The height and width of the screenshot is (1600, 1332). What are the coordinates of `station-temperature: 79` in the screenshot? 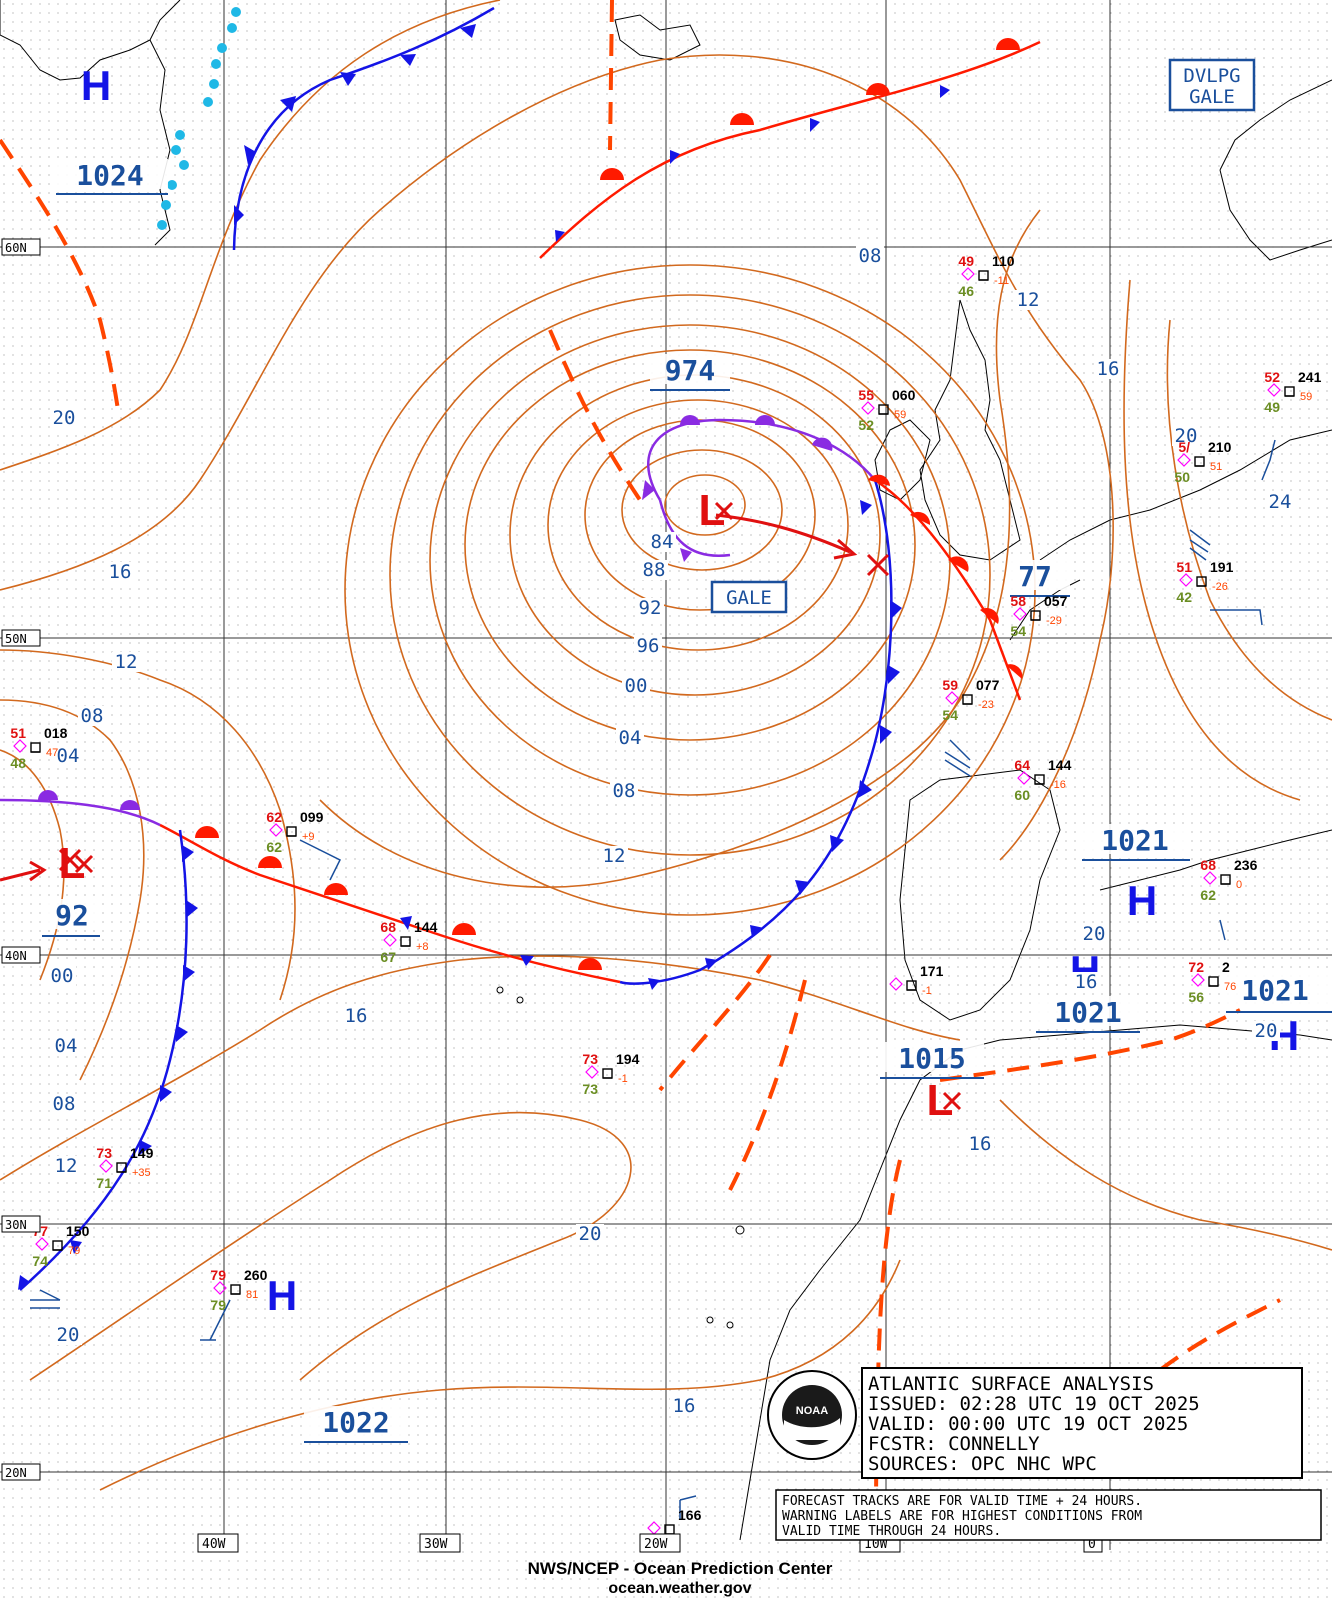 It's located at (218, 1275).